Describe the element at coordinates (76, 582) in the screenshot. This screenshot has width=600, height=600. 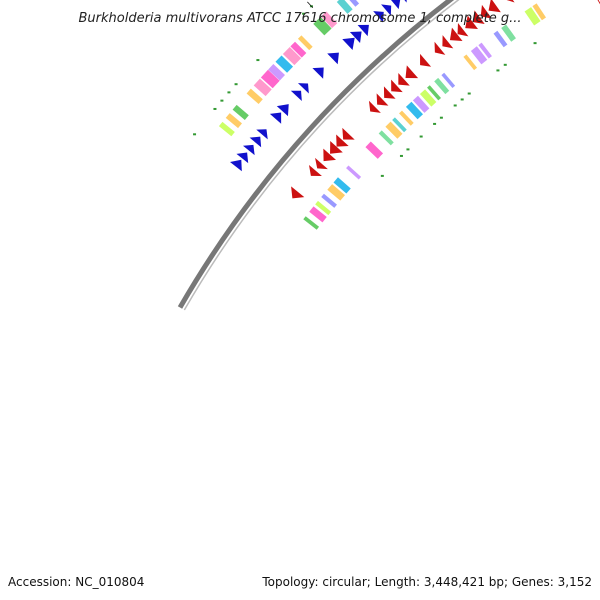
I see `accession-label: Accession: NC_010804` at that location.